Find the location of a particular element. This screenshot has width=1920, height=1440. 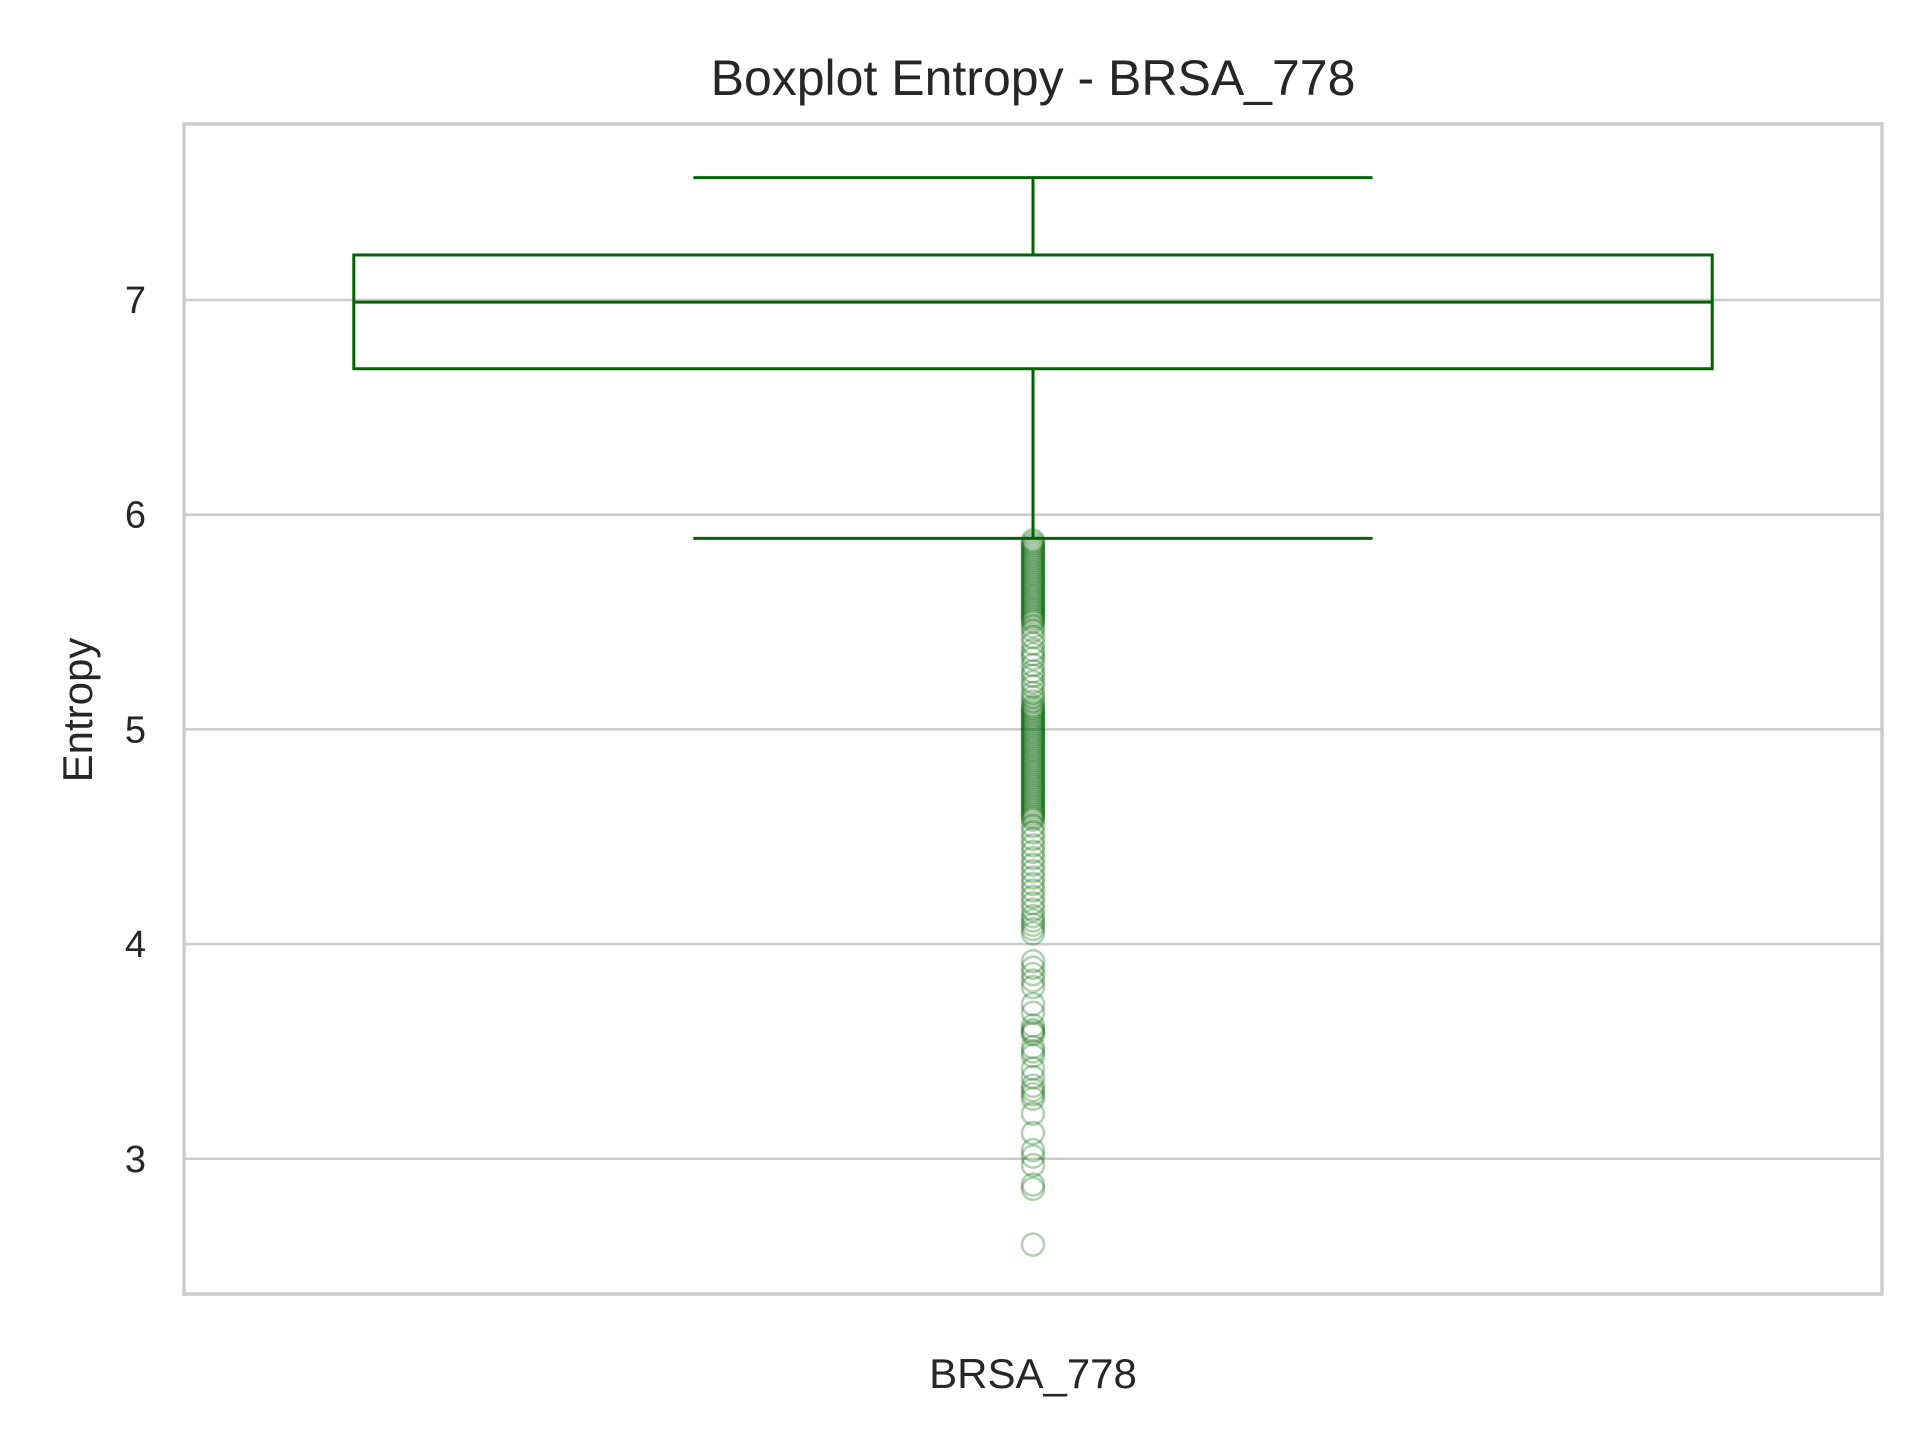

chart-title: Boxplot Entropy - BRSA_778 is located at coordinates (1033, 78).